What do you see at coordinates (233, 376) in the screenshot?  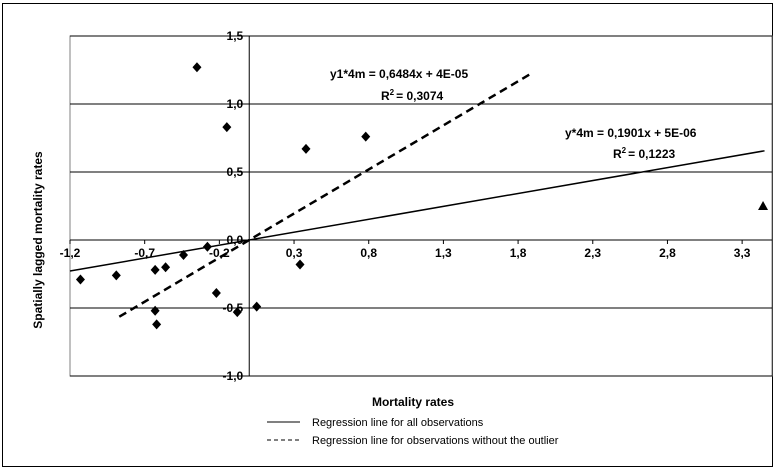 I see `y-tick-label: -1,0` at bounding box center [233, 376].